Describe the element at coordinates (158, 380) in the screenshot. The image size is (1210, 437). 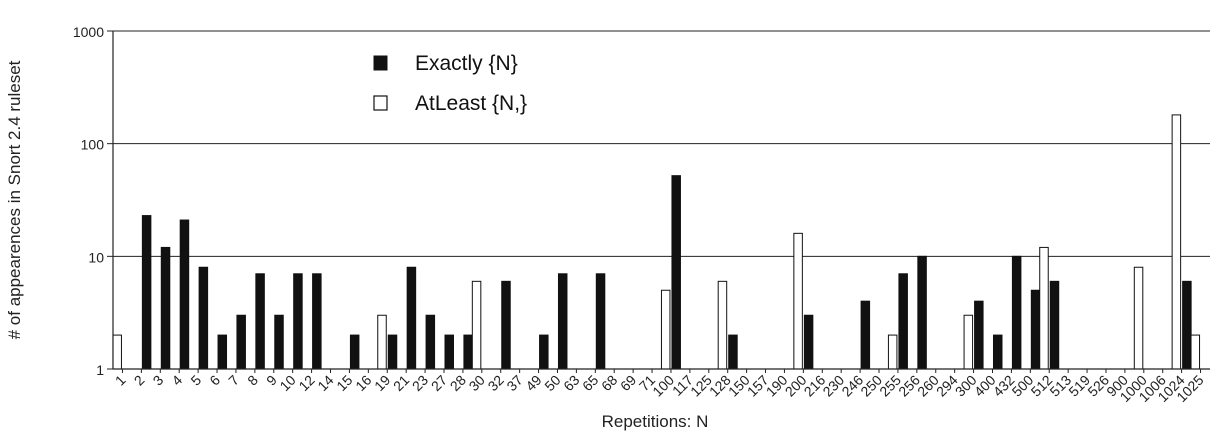
I see `x-tick-label: 3` at that location.